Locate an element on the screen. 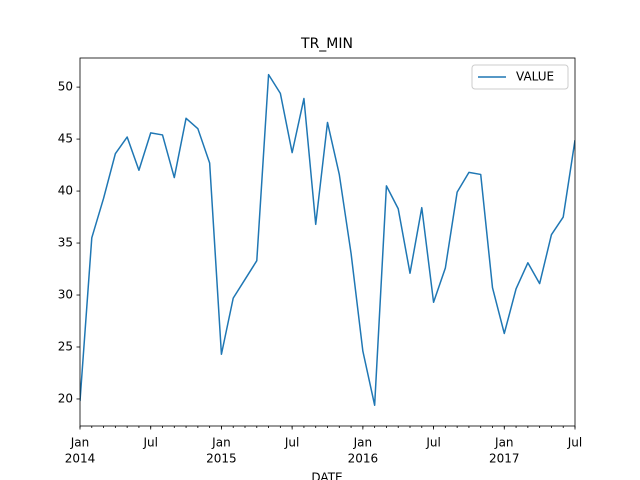 This screenshot has height=480, width=640. y-tick-label: 40 is located at coordinates (65, 191).